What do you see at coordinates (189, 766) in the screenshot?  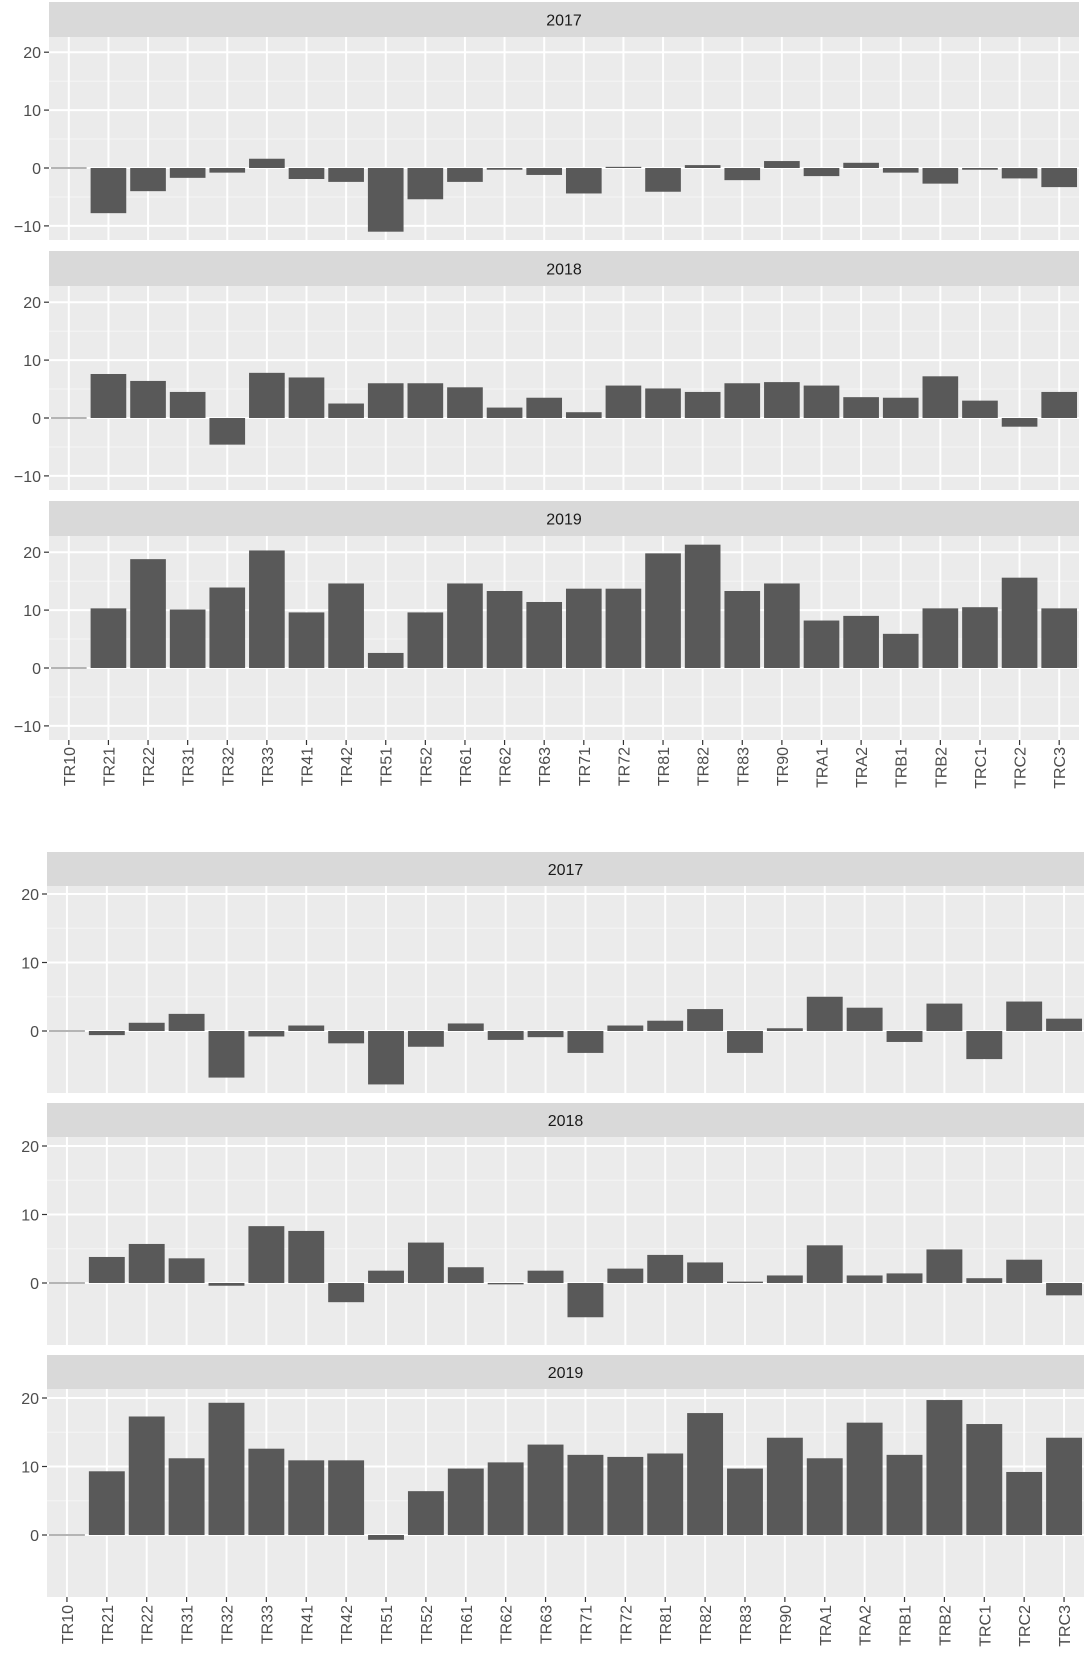 I see `x-tick-label: TR31` at bounding box center [189, 766].